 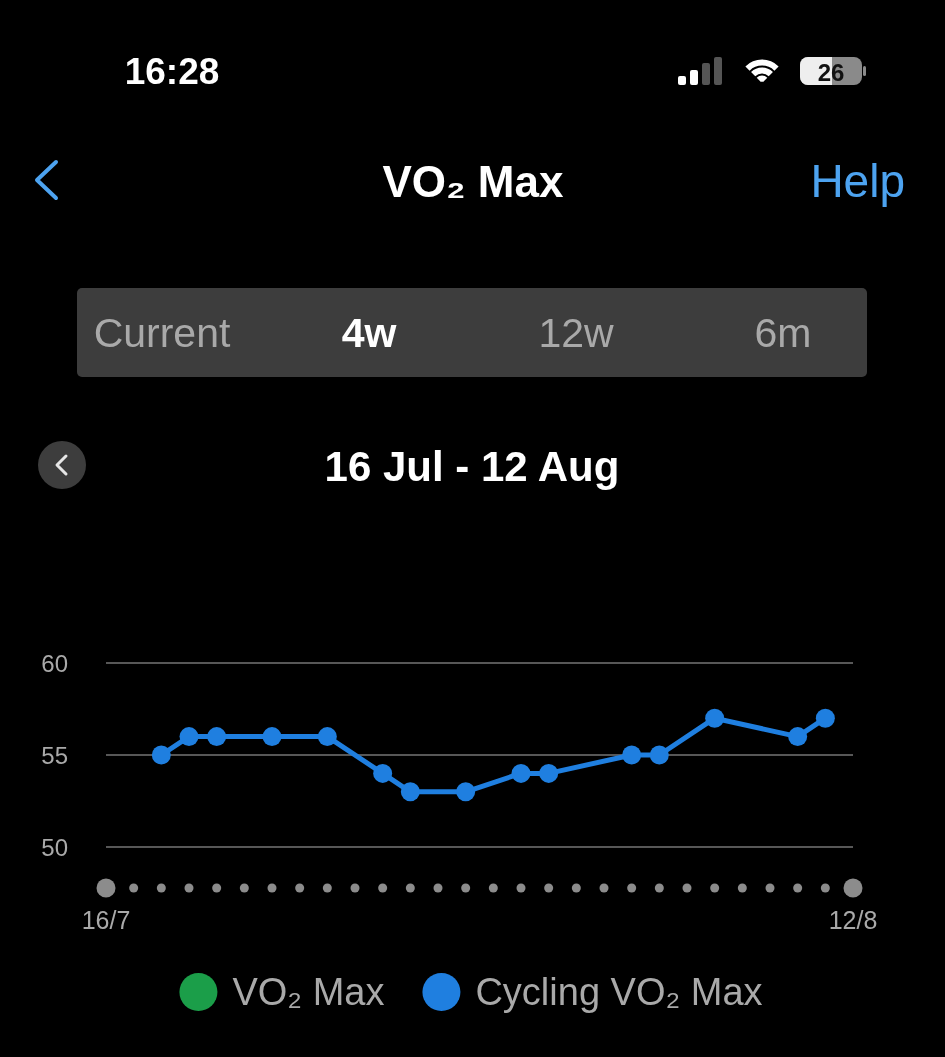 I want to click on x-tick-label: 12/8, so click(x=853, y=920).